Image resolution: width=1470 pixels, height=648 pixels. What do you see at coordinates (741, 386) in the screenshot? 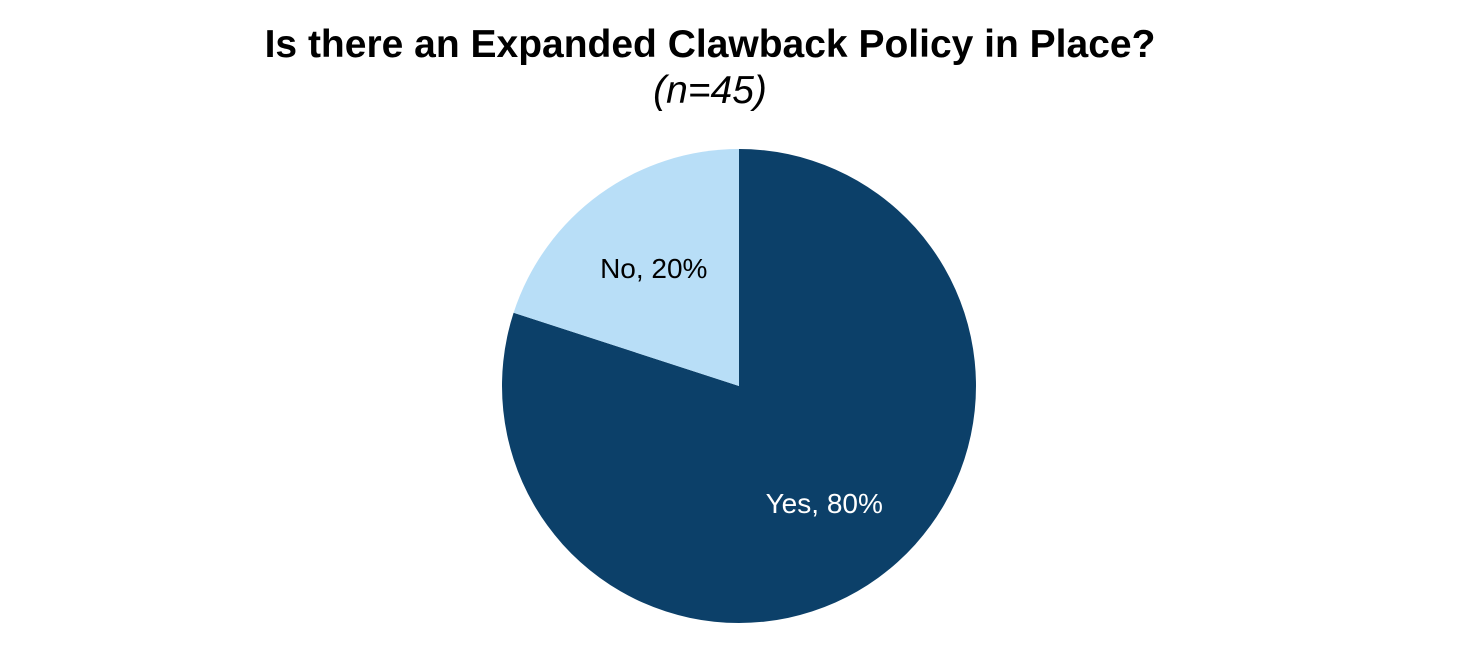
I see `pie-data-labels: Yes, 80% No, 20%` at bounding box center [741, 386].